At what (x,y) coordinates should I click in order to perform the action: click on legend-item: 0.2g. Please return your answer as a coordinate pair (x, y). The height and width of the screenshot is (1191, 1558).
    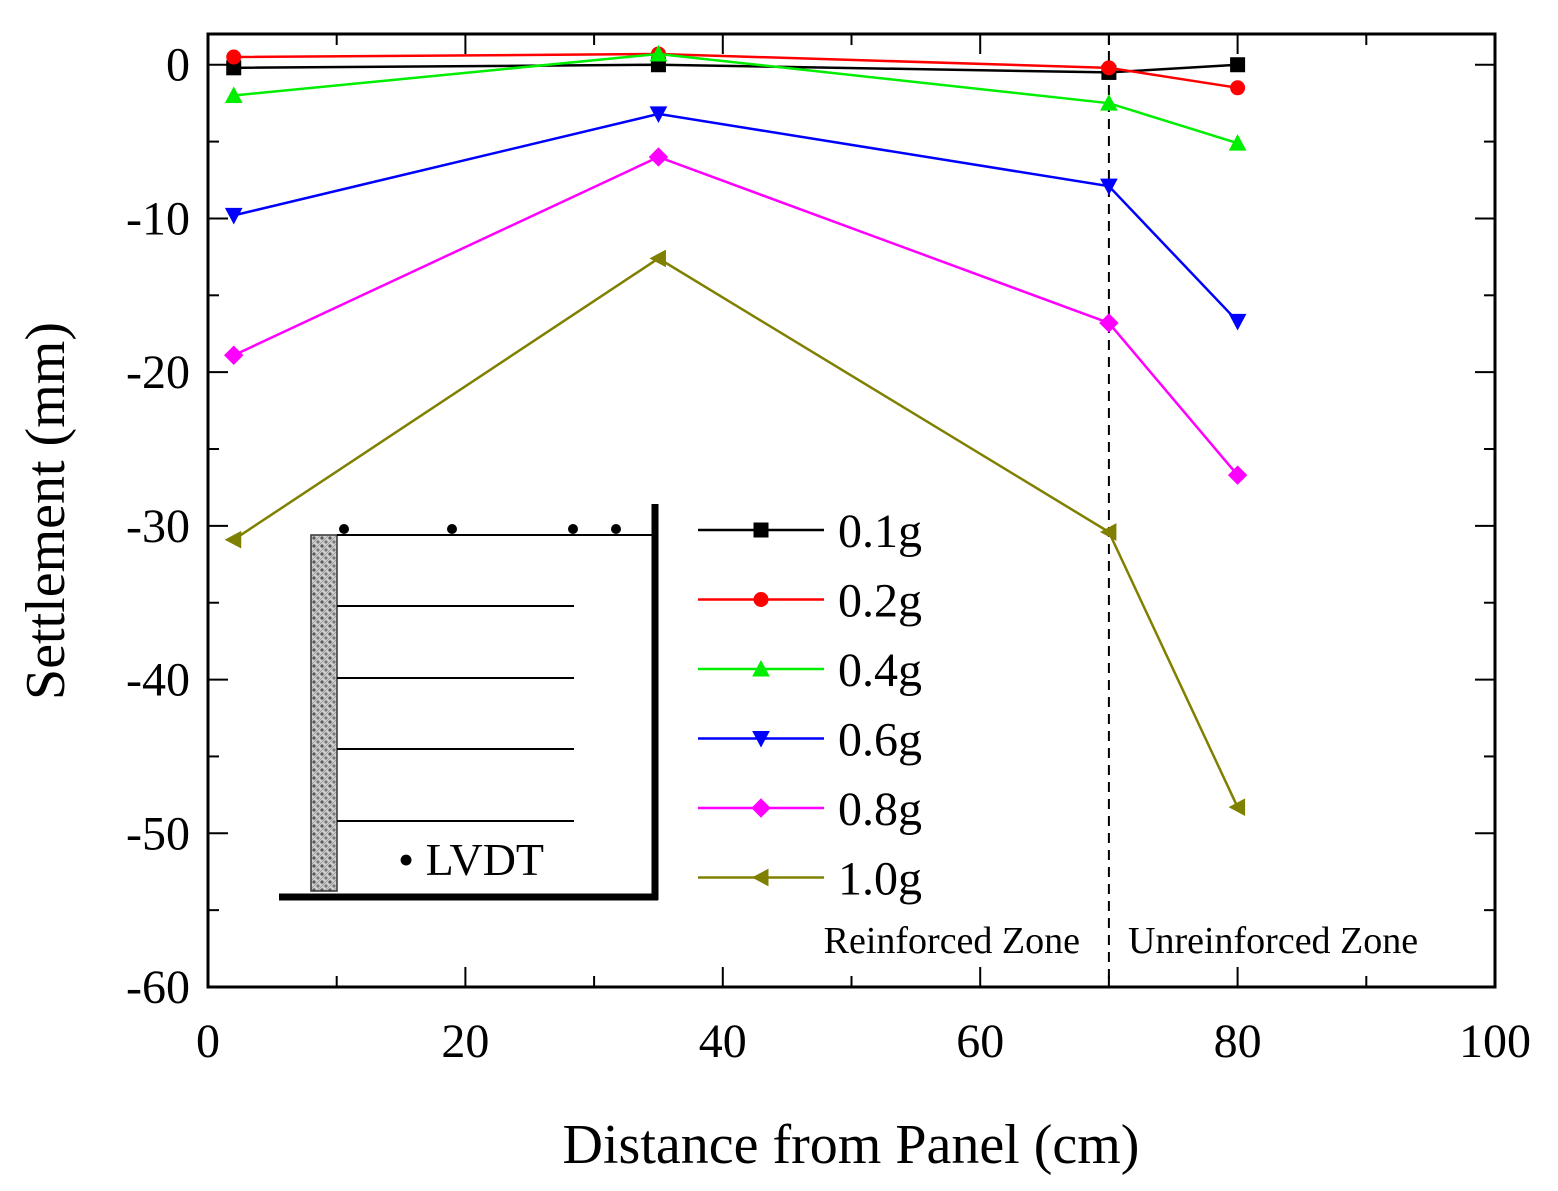
    Looking at the image, I should click on (810, 601).